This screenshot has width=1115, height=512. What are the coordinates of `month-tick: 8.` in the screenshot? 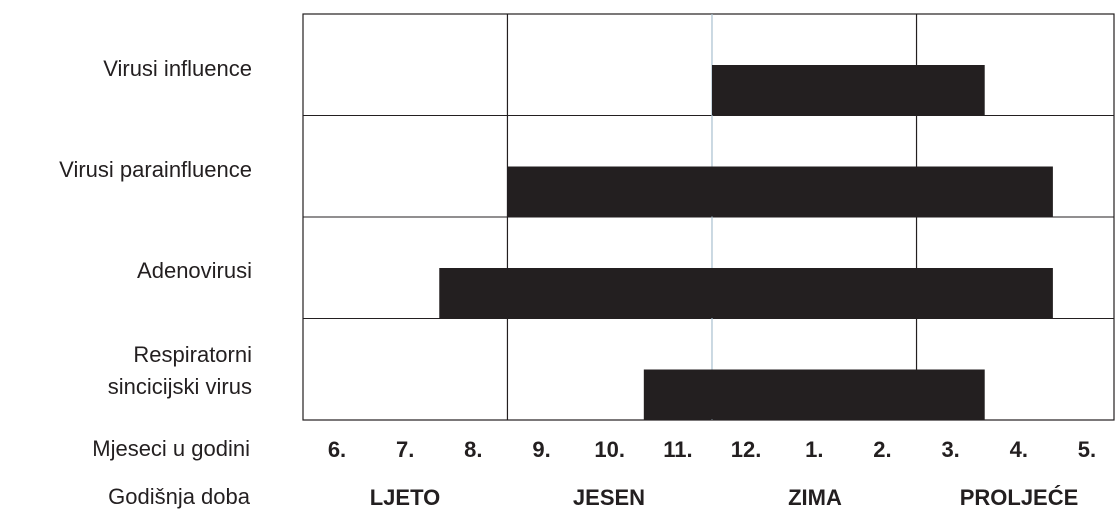 It's located at (473, 449).